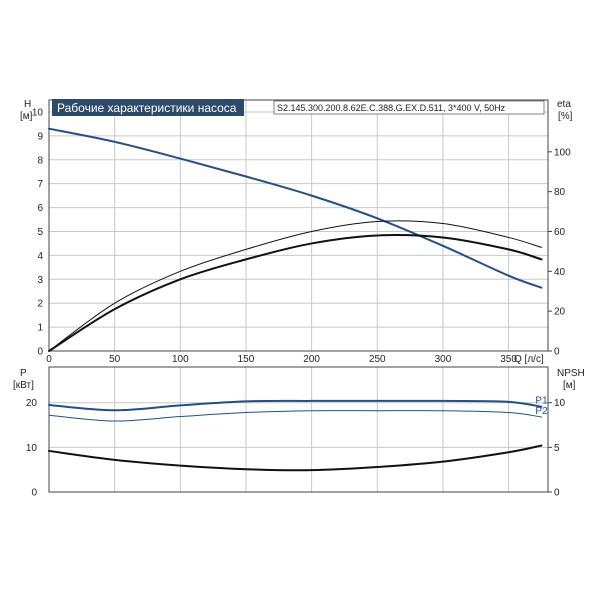 The width and height of the screenshot is (600, 600). What do you see at coordinates (32, 403) in the screenshot?
I see `y-left-tick-label-bottom: 20` at bounding box center [32, 403].